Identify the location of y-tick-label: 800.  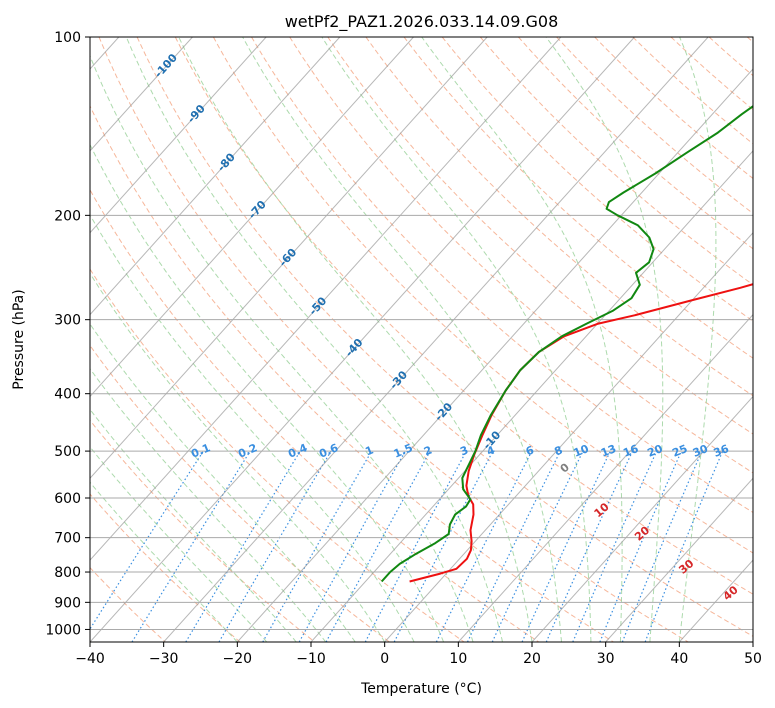
(67, 573).